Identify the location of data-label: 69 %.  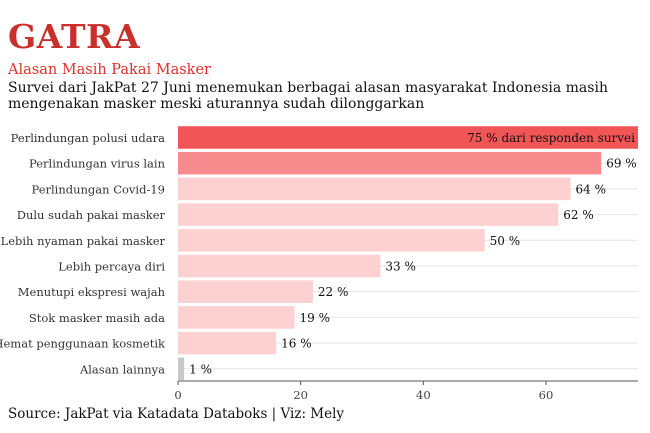
(621, 164).